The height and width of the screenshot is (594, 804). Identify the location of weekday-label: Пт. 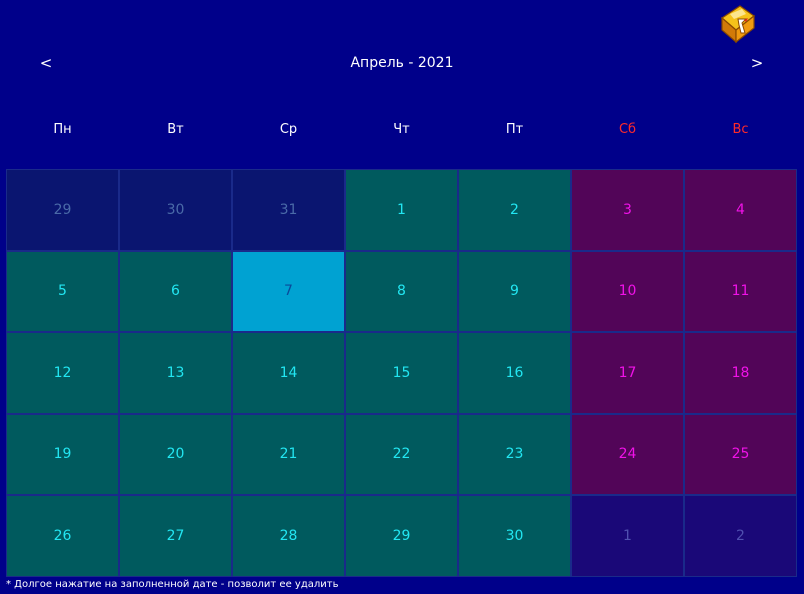
(514, 129).